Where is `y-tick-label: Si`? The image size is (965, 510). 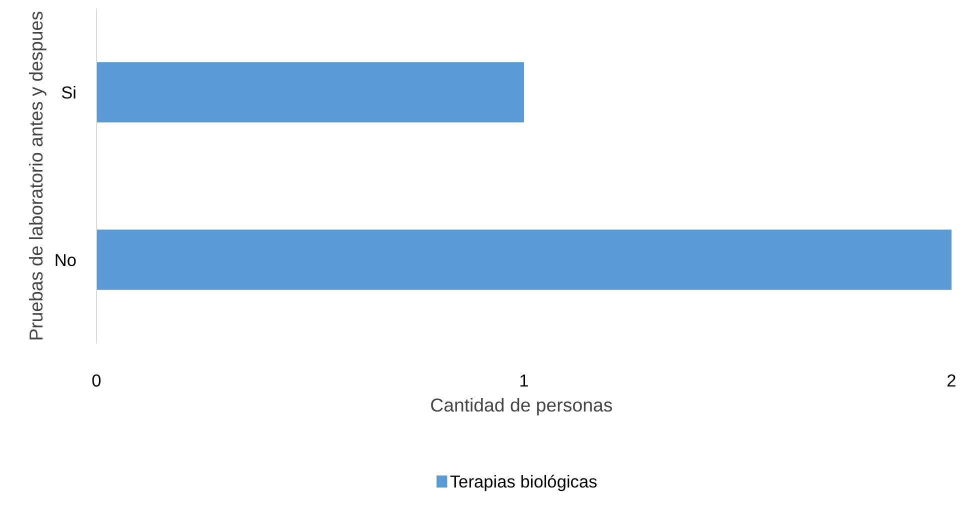 y-tick-label: Si is located at coordinates (69, 92).